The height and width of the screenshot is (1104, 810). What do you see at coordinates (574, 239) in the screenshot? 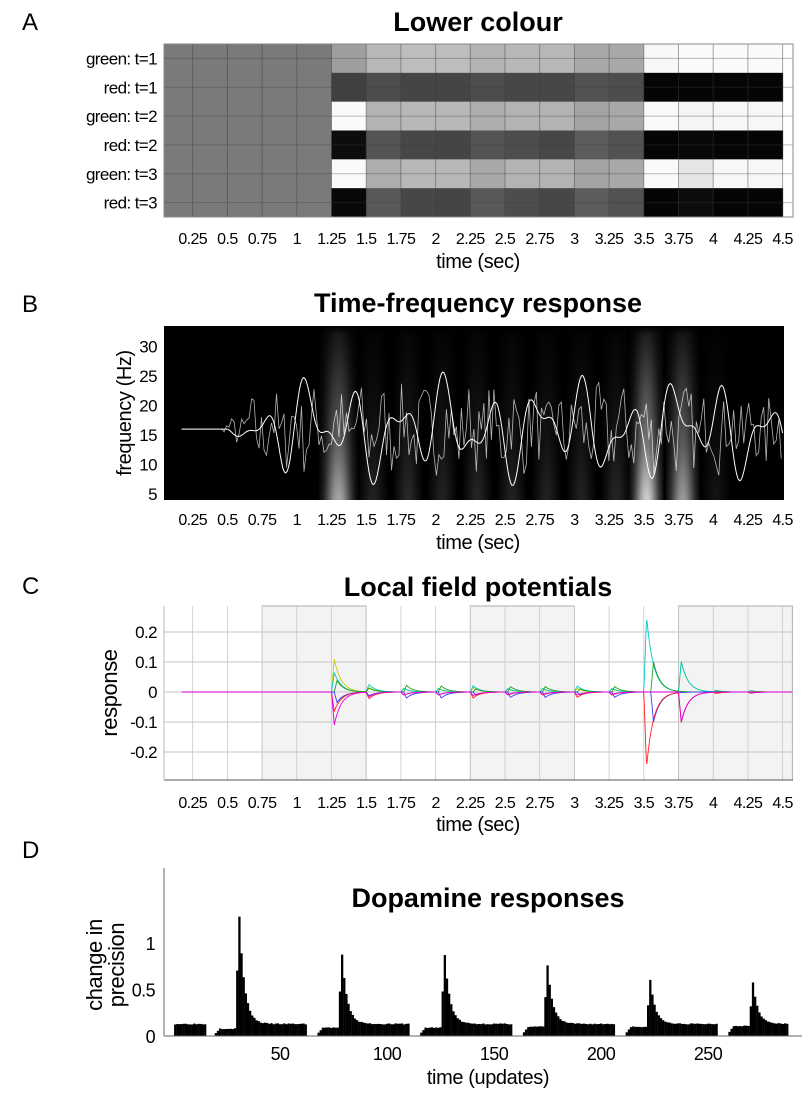
I see `x-tick-label: 3` at bounding box center [574, 239].